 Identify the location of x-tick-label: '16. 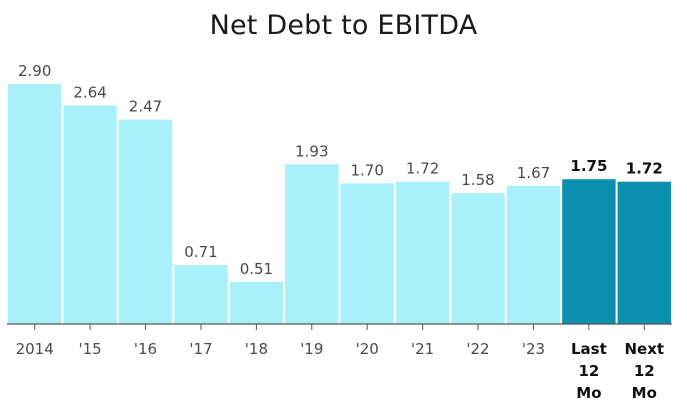
(145, 349).